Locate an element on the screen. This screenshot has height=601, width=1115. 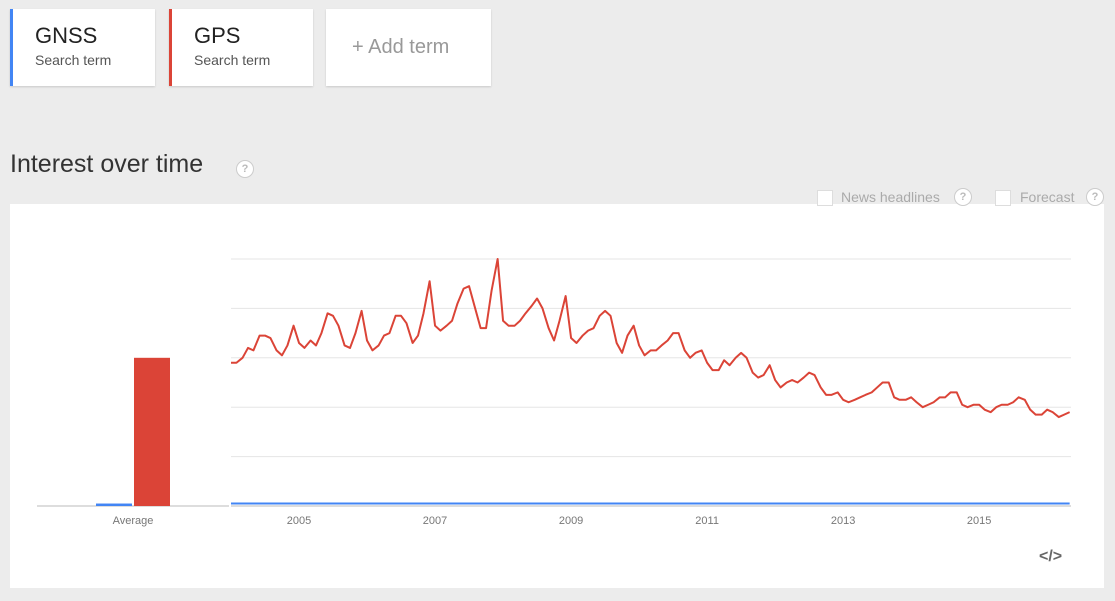
x-tick-label: 2011 is located at coordinates (707, 521).